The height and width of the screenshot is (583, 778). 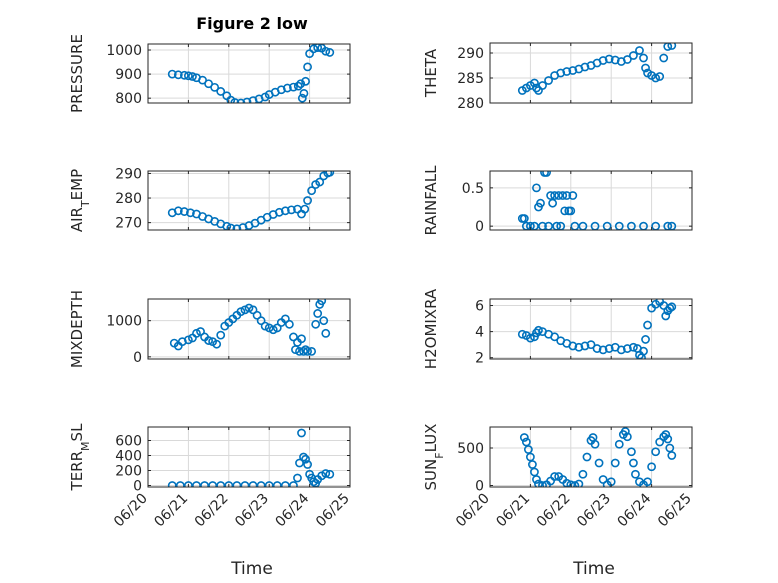 What do you see at coordinates (434, 457) in the screenshot?
I see `y-axis-label: SUNFLUX` at bounding box center [434, 457].